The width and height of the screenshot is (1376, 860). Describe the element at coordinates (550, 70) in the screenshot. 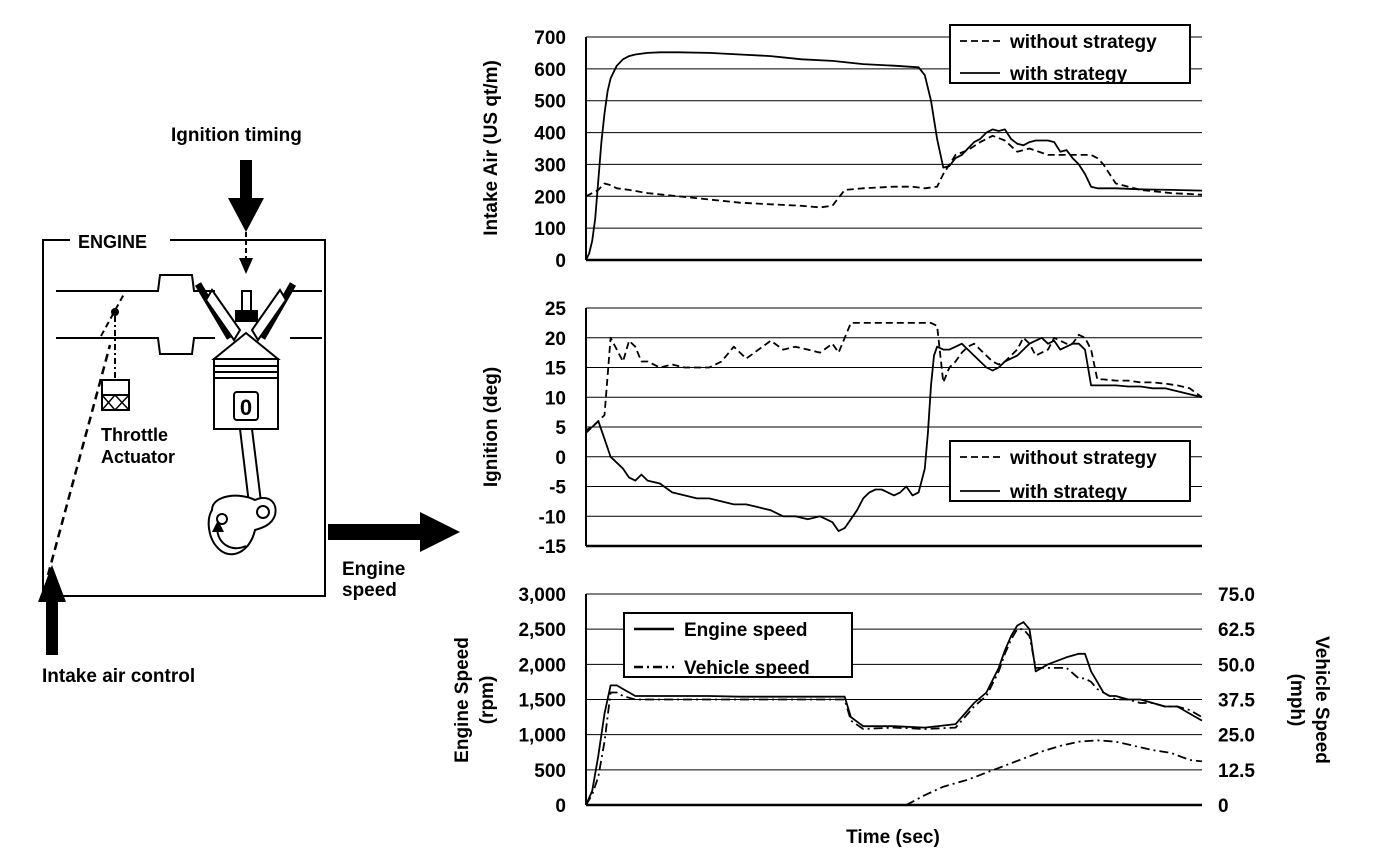

I see `y-tick-label: 600` at that location.